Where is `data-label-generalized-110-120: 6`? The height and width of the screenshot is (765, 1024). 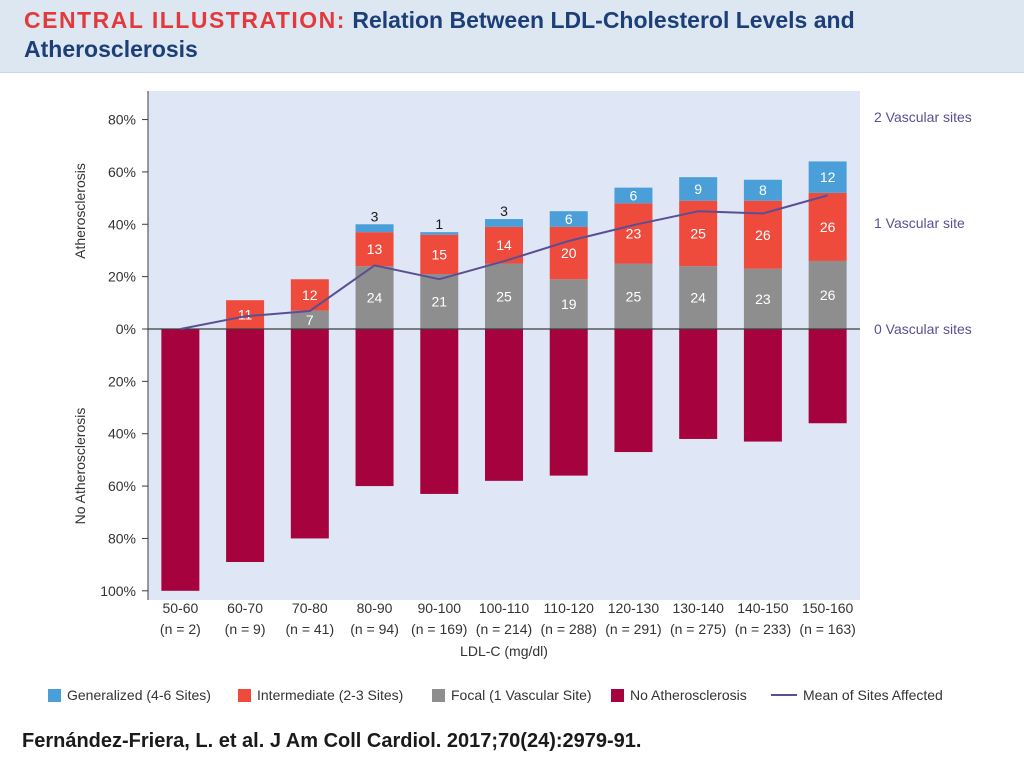
data-label-generalized-110-120: 6 is located at coordinates (569, 219).